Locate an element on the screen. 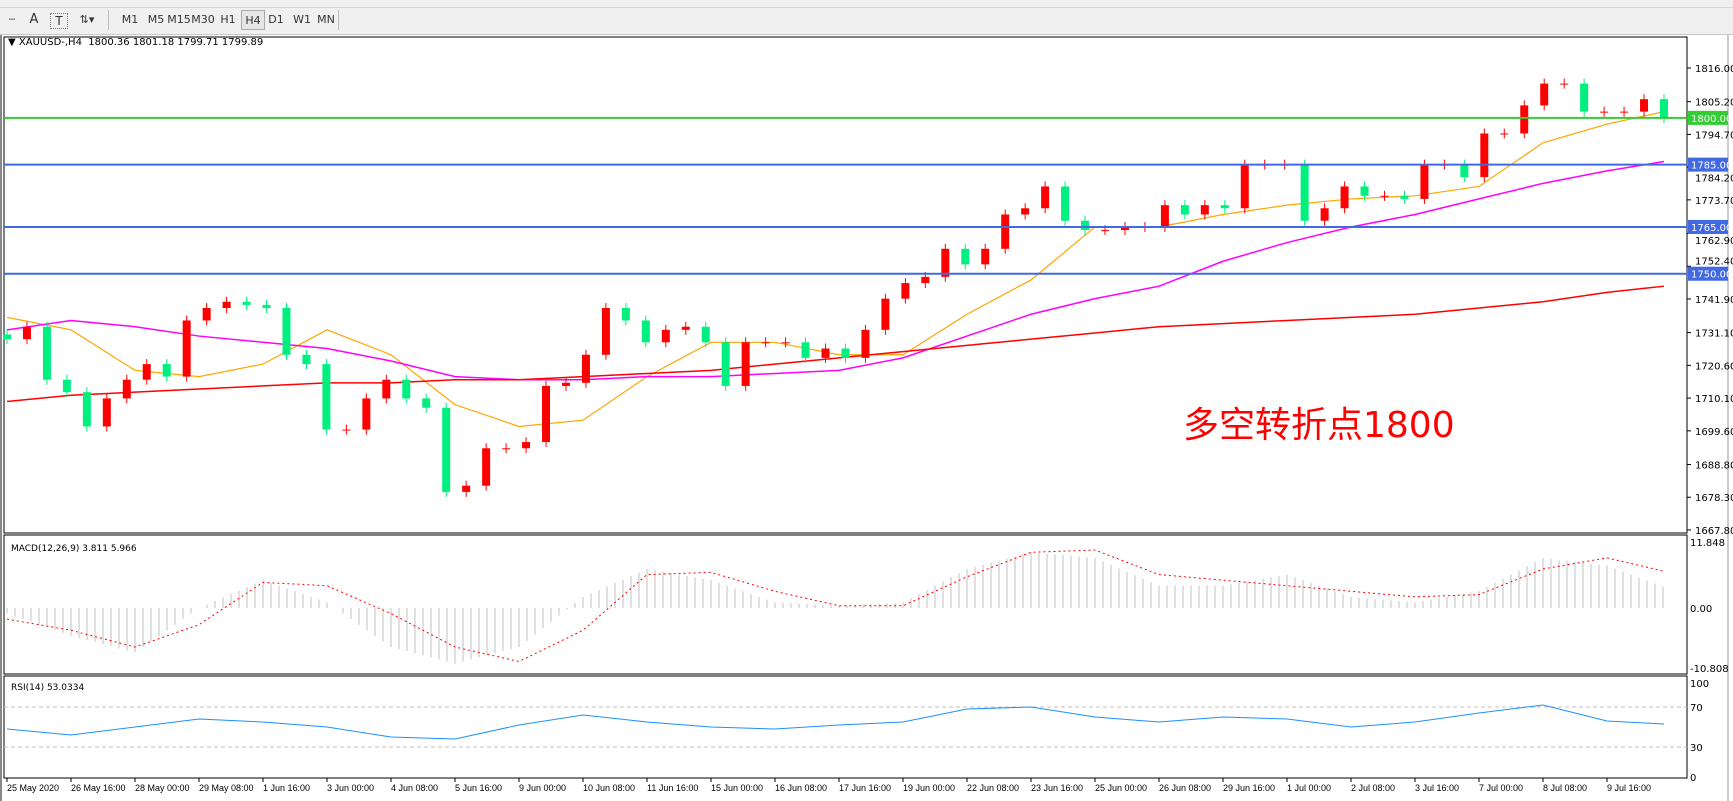 This screenshot has height=801, width=1733. text-icon: A is located at coordinates (34, 19).